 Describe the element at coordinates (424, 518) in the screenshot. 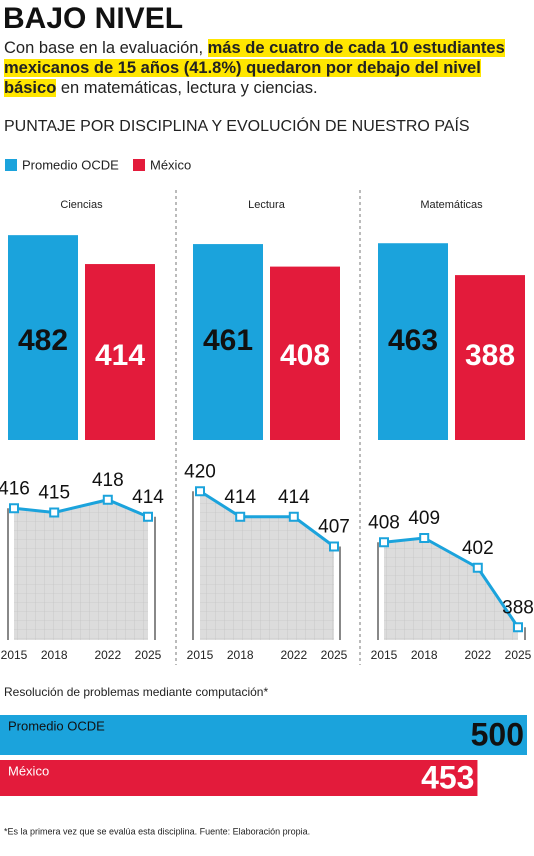

I see `value-label: 409` at that location.